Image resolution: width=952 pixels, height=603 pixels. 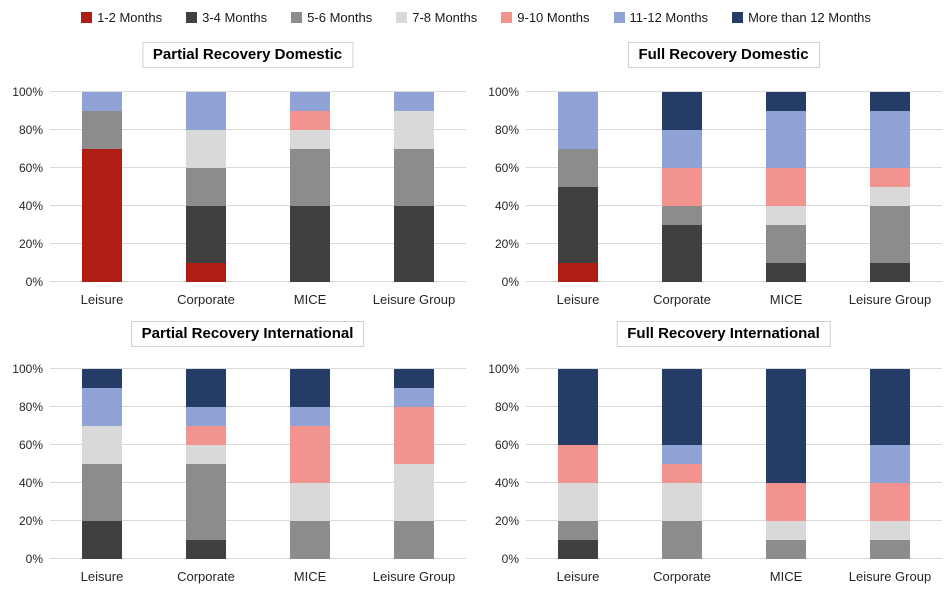 I want to click on bar-mice, so click(x=310, y=187).